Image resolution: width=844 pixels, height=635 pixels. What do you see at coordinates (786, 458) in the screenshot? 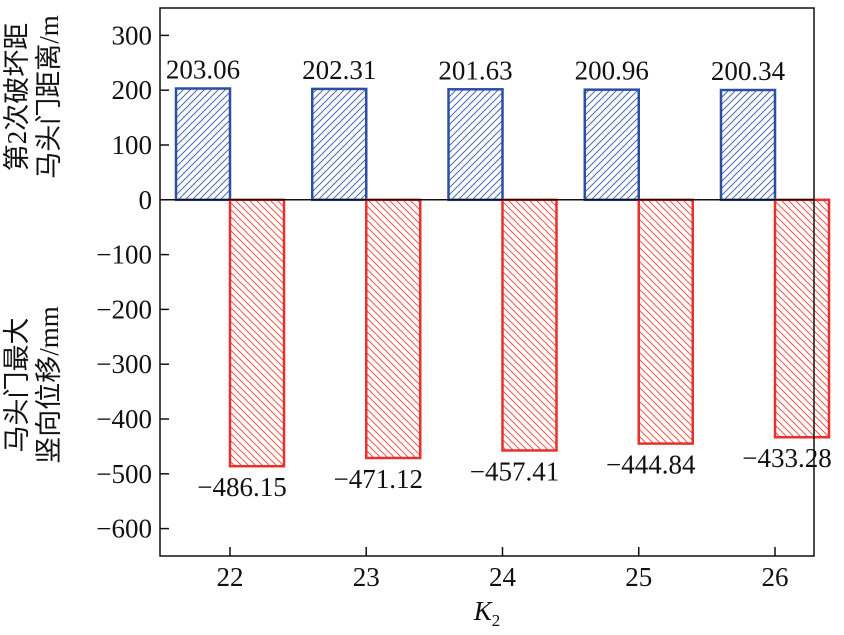
I see `data-label-negative-26: −433.28` at bounding box center [786, 458].